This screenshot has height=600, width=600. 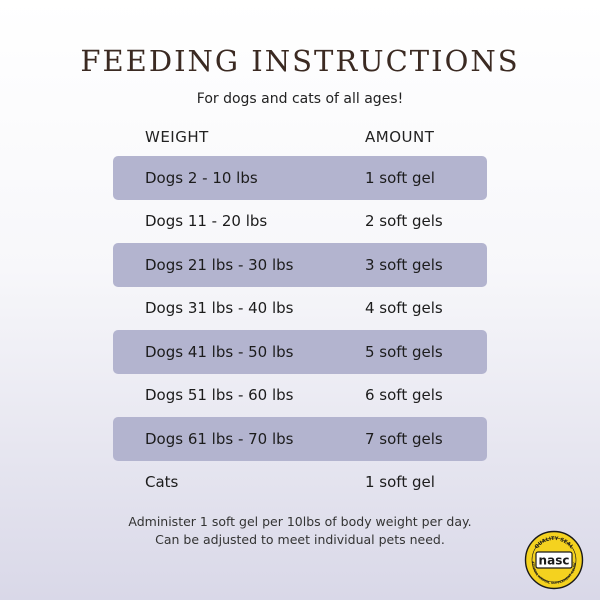 What do you see at coordinates (404, 308) in the screenshot?
I see `amount-cell: 4 soft gels` at bounding box center [404, 308].